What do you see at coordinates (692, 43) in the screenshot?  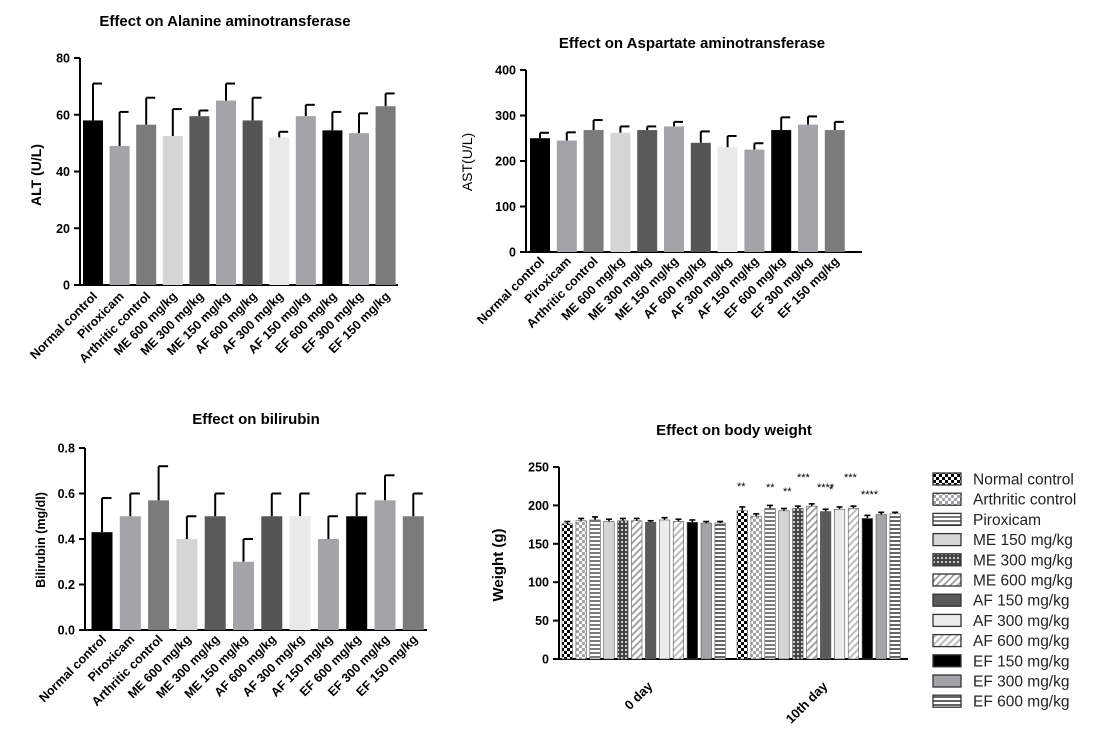 I see `ast-chart-title: Effect on Aspartate aminotransferase` at bounding box center [692, 43].